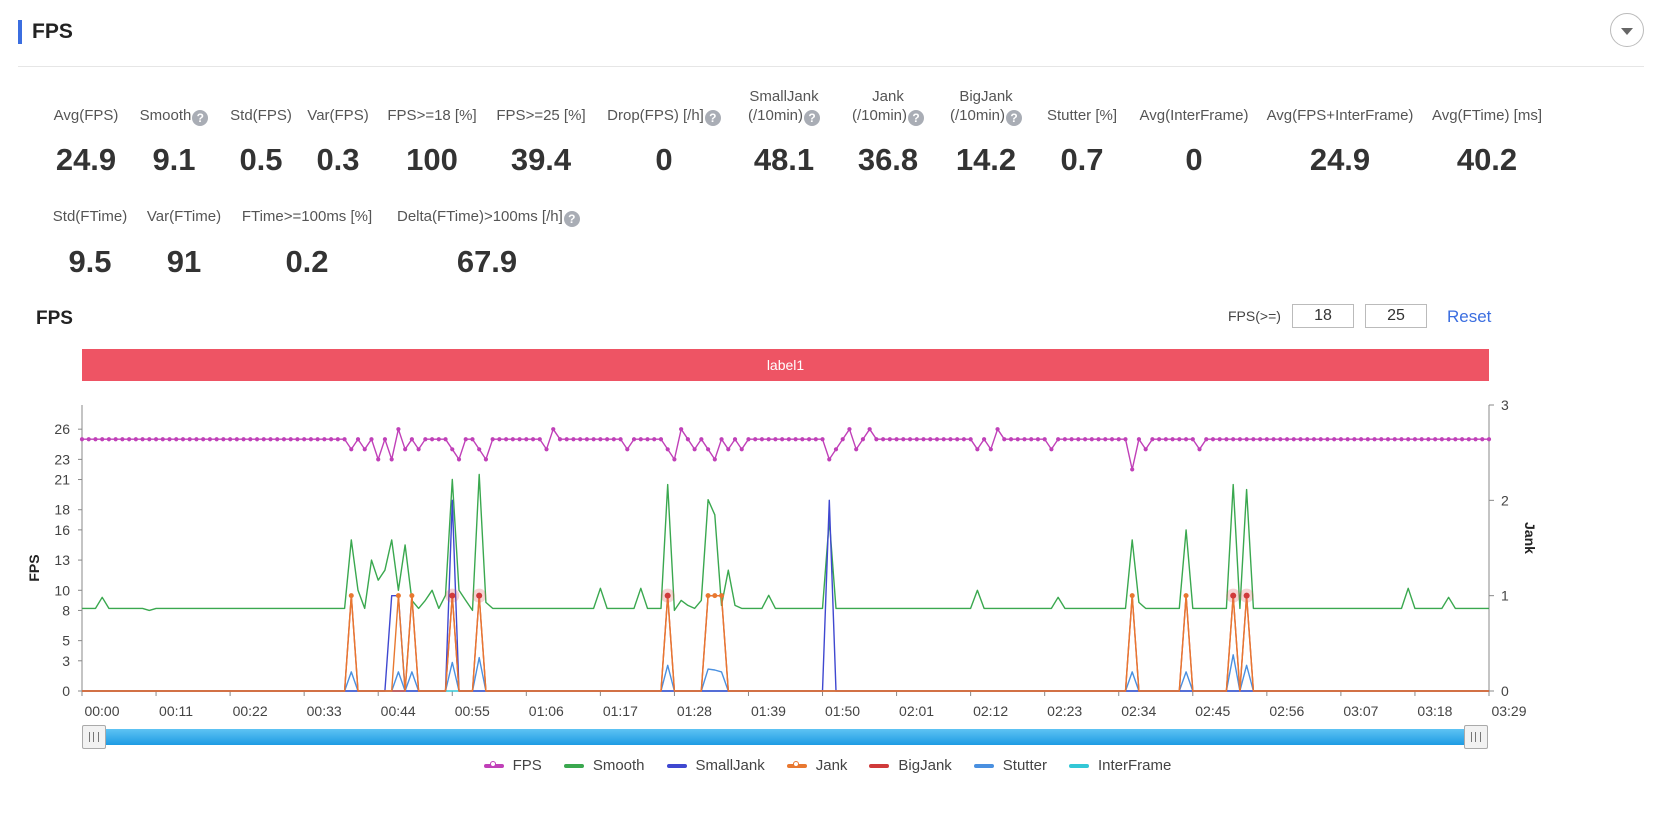 The height and width of the screenshot is (822, 1655). I want to click on fps-threshold-input-1: 18, so click(1323, 316).